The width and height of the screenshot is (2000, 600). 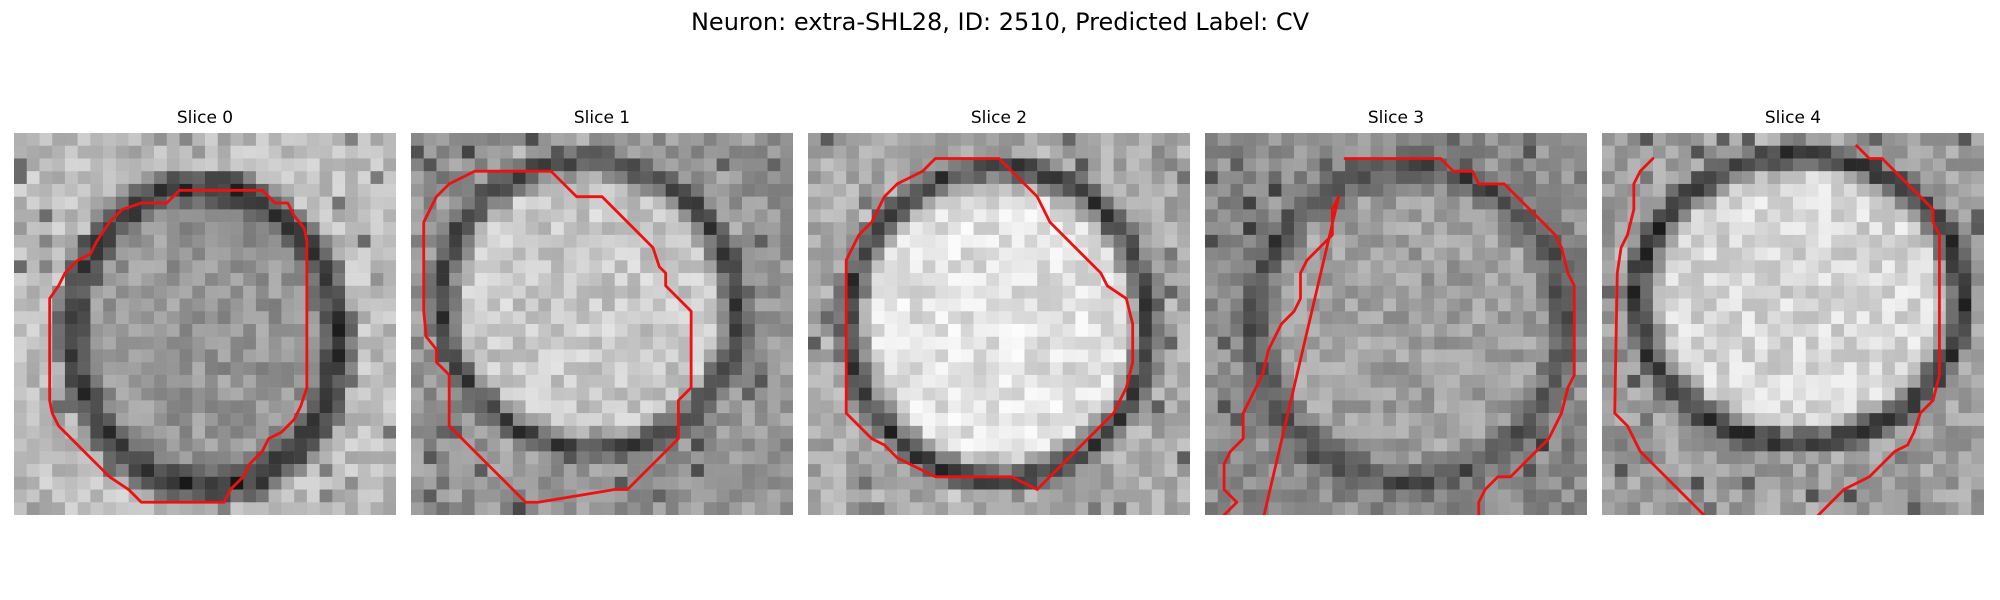 I want to click on slice-panel-0: Slice 0, so click(x=205, y=314).